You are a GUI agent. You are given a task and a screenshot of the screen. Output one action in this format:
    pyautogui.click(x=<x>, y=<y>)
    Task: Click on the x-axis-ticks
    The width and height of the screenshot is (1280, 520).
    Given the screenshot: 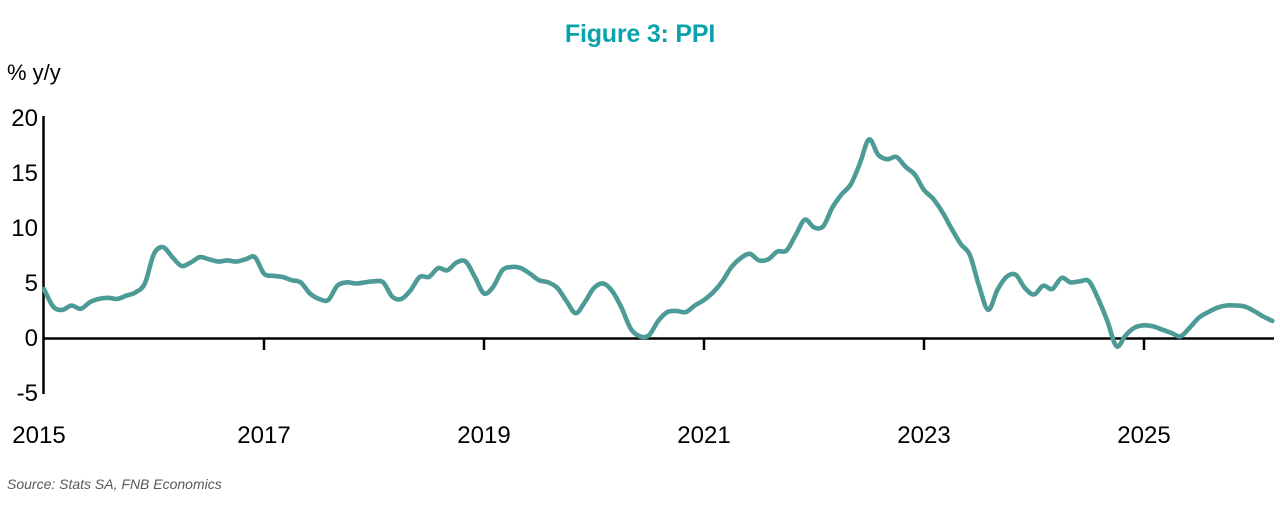 What is the action you would take?
    pyautogui.click(x=704, y=344)
    